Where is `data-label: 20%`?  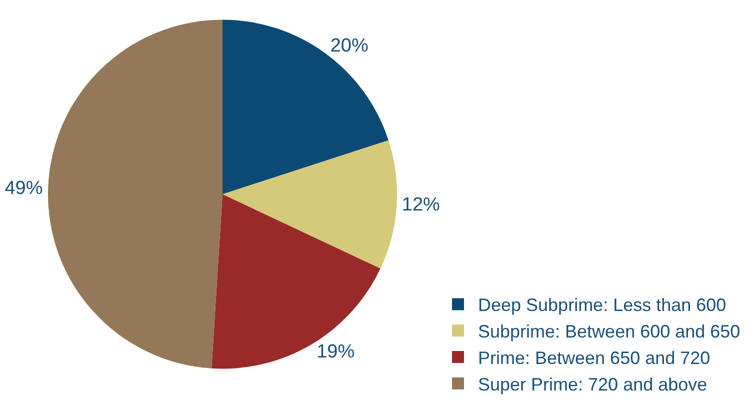
data-label: 20% is located at coordinates (349, 46).